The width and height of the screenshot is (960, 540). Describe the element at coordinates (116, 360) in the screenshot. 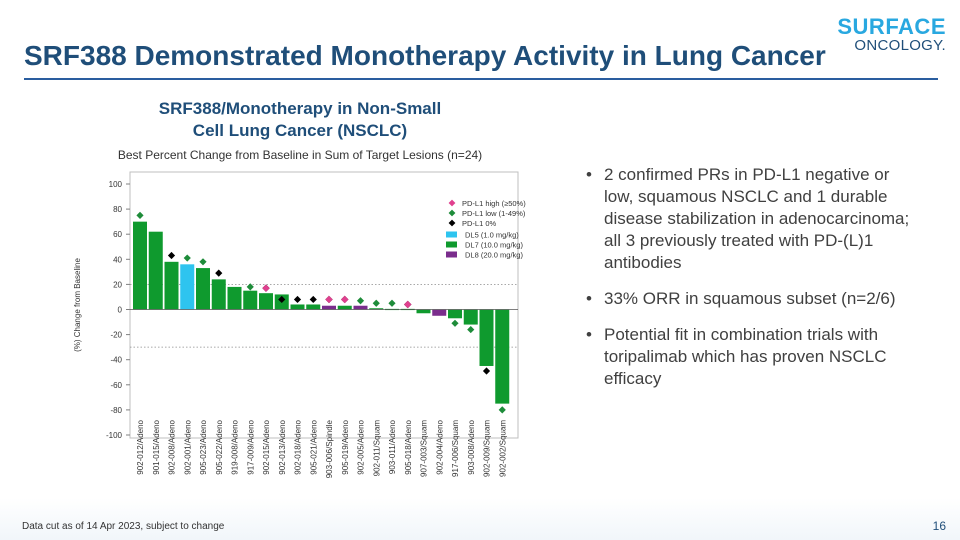

I see `y-tick-label: -40` at that location.